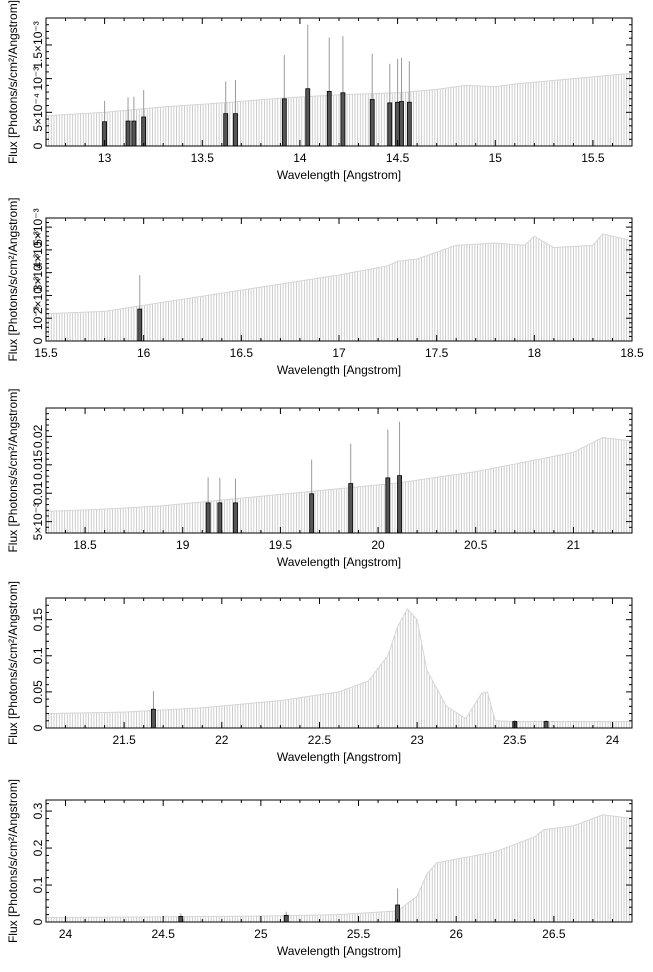 Image resolution: width=653 pixels, height=972 pixels. What do you see at coordinates (320, 740) in the screenshot?
I see `x-tick-label: 22.5` at bounding box center [320, 740].